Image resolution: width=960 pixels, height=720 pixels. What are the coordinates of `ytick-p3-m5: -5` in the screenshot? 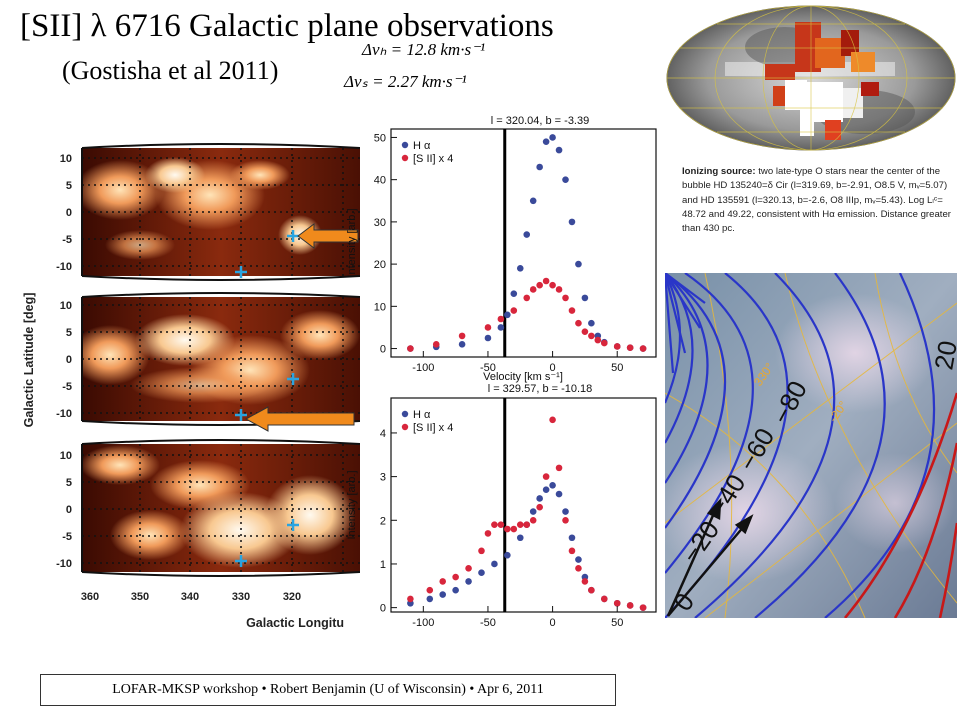 It's located at (67, 537).